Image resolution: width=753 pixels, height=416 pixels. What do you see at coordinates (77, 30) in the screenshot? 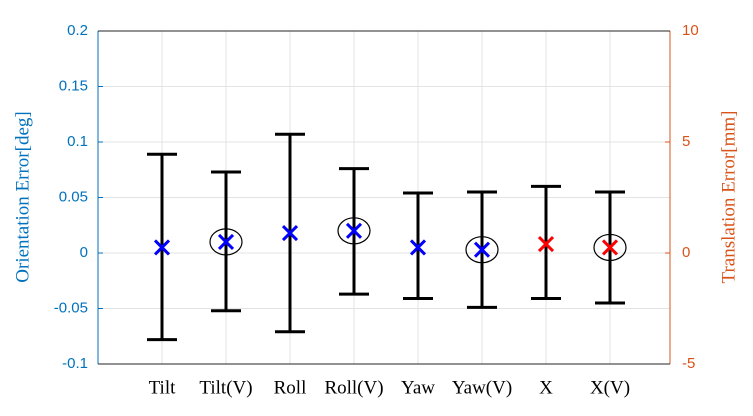
I see `y-tick-label: 0.2` at bounding box center [77, 30].